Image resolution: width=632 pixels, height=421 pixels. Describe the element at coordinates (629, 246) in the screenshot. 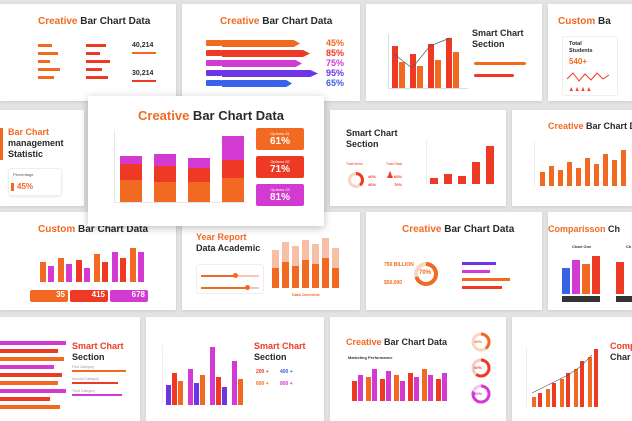

I see `chart-label: Ch` at that location.